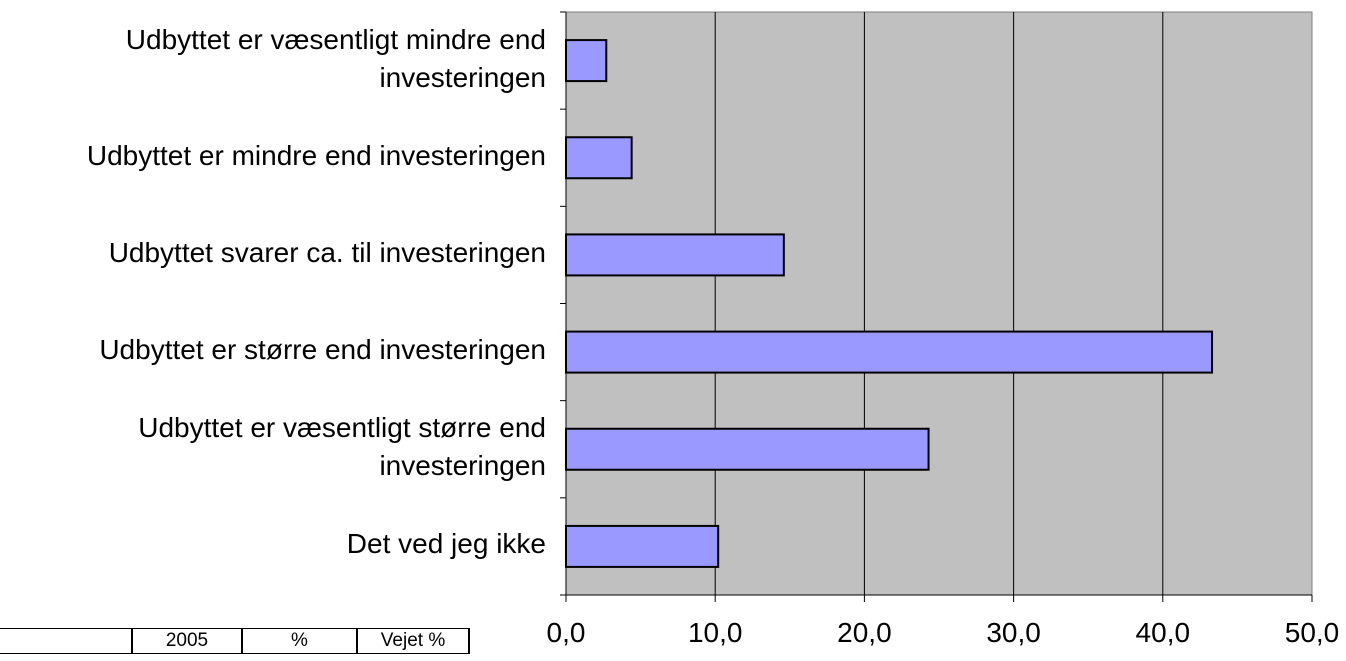 The height and width of the screenshot is (661, 1346). Describe the element at coordinates (1163, 632) in the screenshot. I see `value-axis-tick-label: 40,0` at that location.